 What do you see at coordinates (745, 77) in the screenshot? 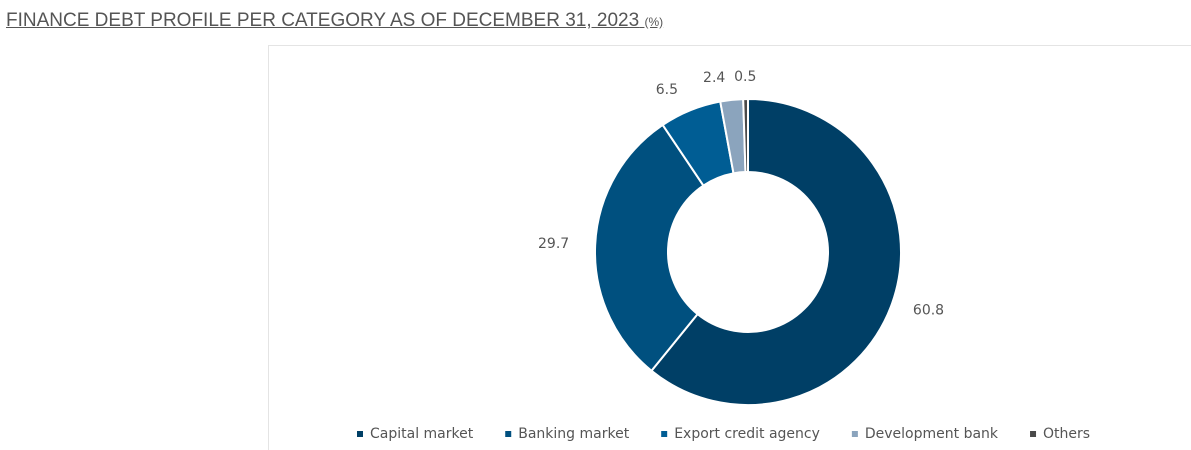
I see `value-label: 0.5` at bounding box center [745, 77].